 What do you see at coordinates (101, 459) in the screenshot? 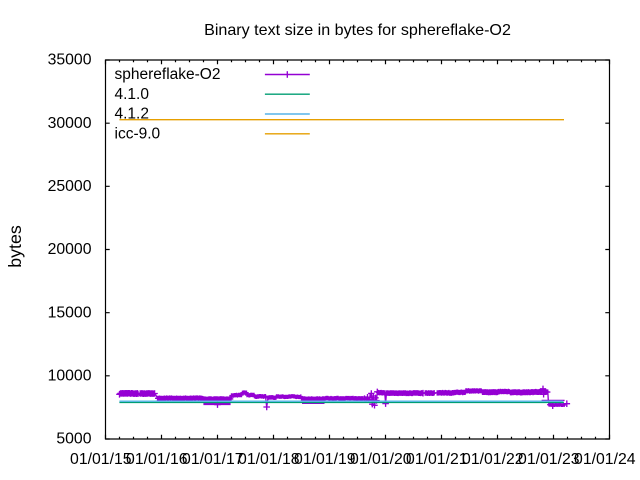
I see `svg-text: 01/01/15` at bounding box center [101, 459].